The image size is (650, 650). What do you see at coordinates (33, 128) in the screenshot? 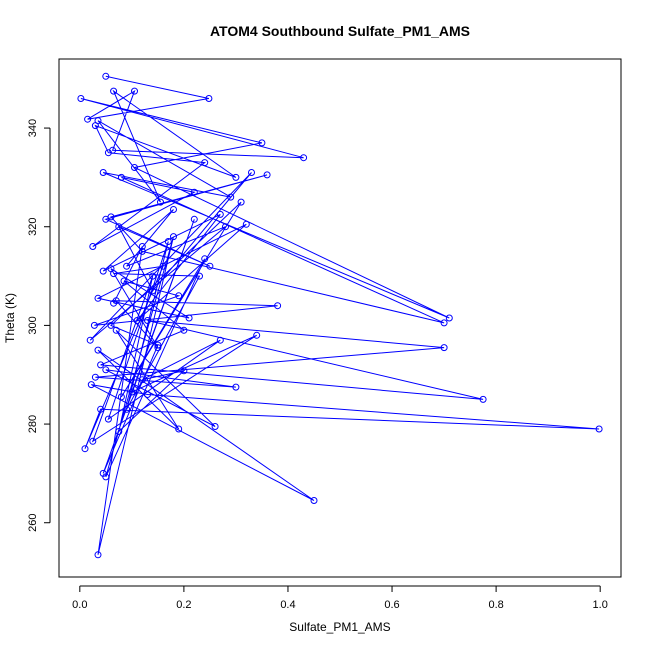
I see `y-tick-label: 340` at bounding box center [33, 128].